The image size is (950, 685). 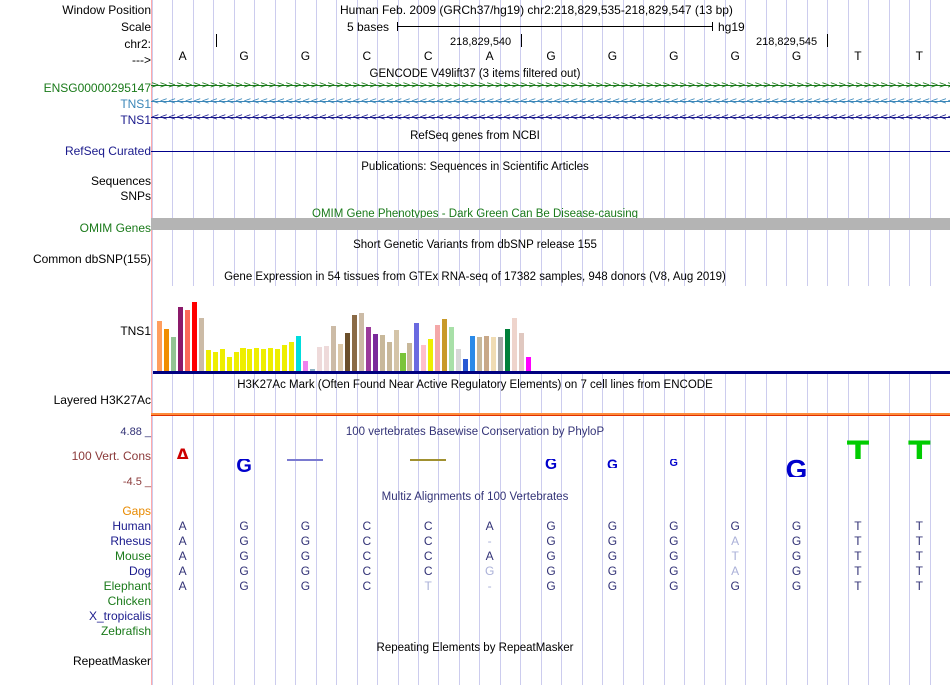 I want to click on publications-snps-label: SNPs, so click(x=135, y=196).